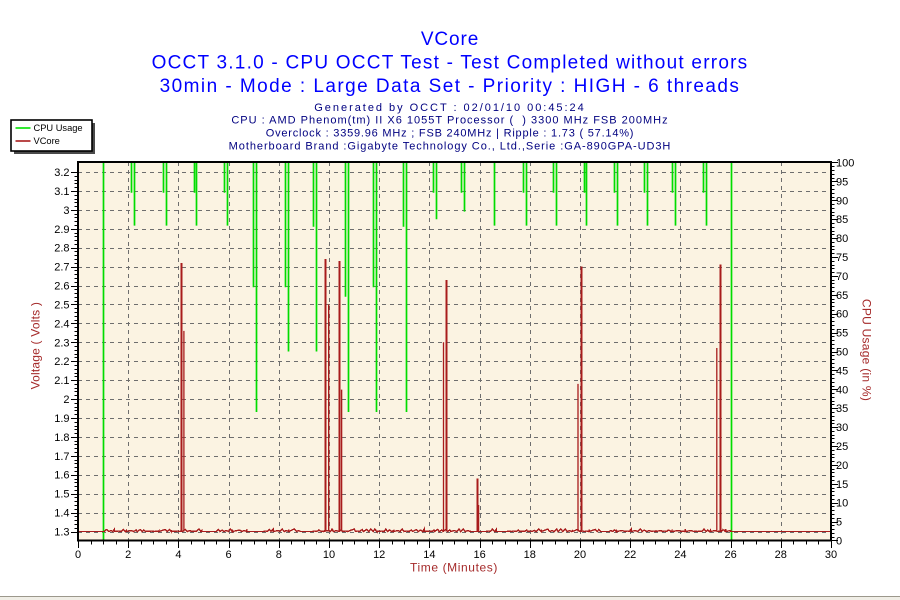  What do you see at coordinates (842, 182) in the screenshot?
I see `svg-text: 95` at bounding box center [842, 182].